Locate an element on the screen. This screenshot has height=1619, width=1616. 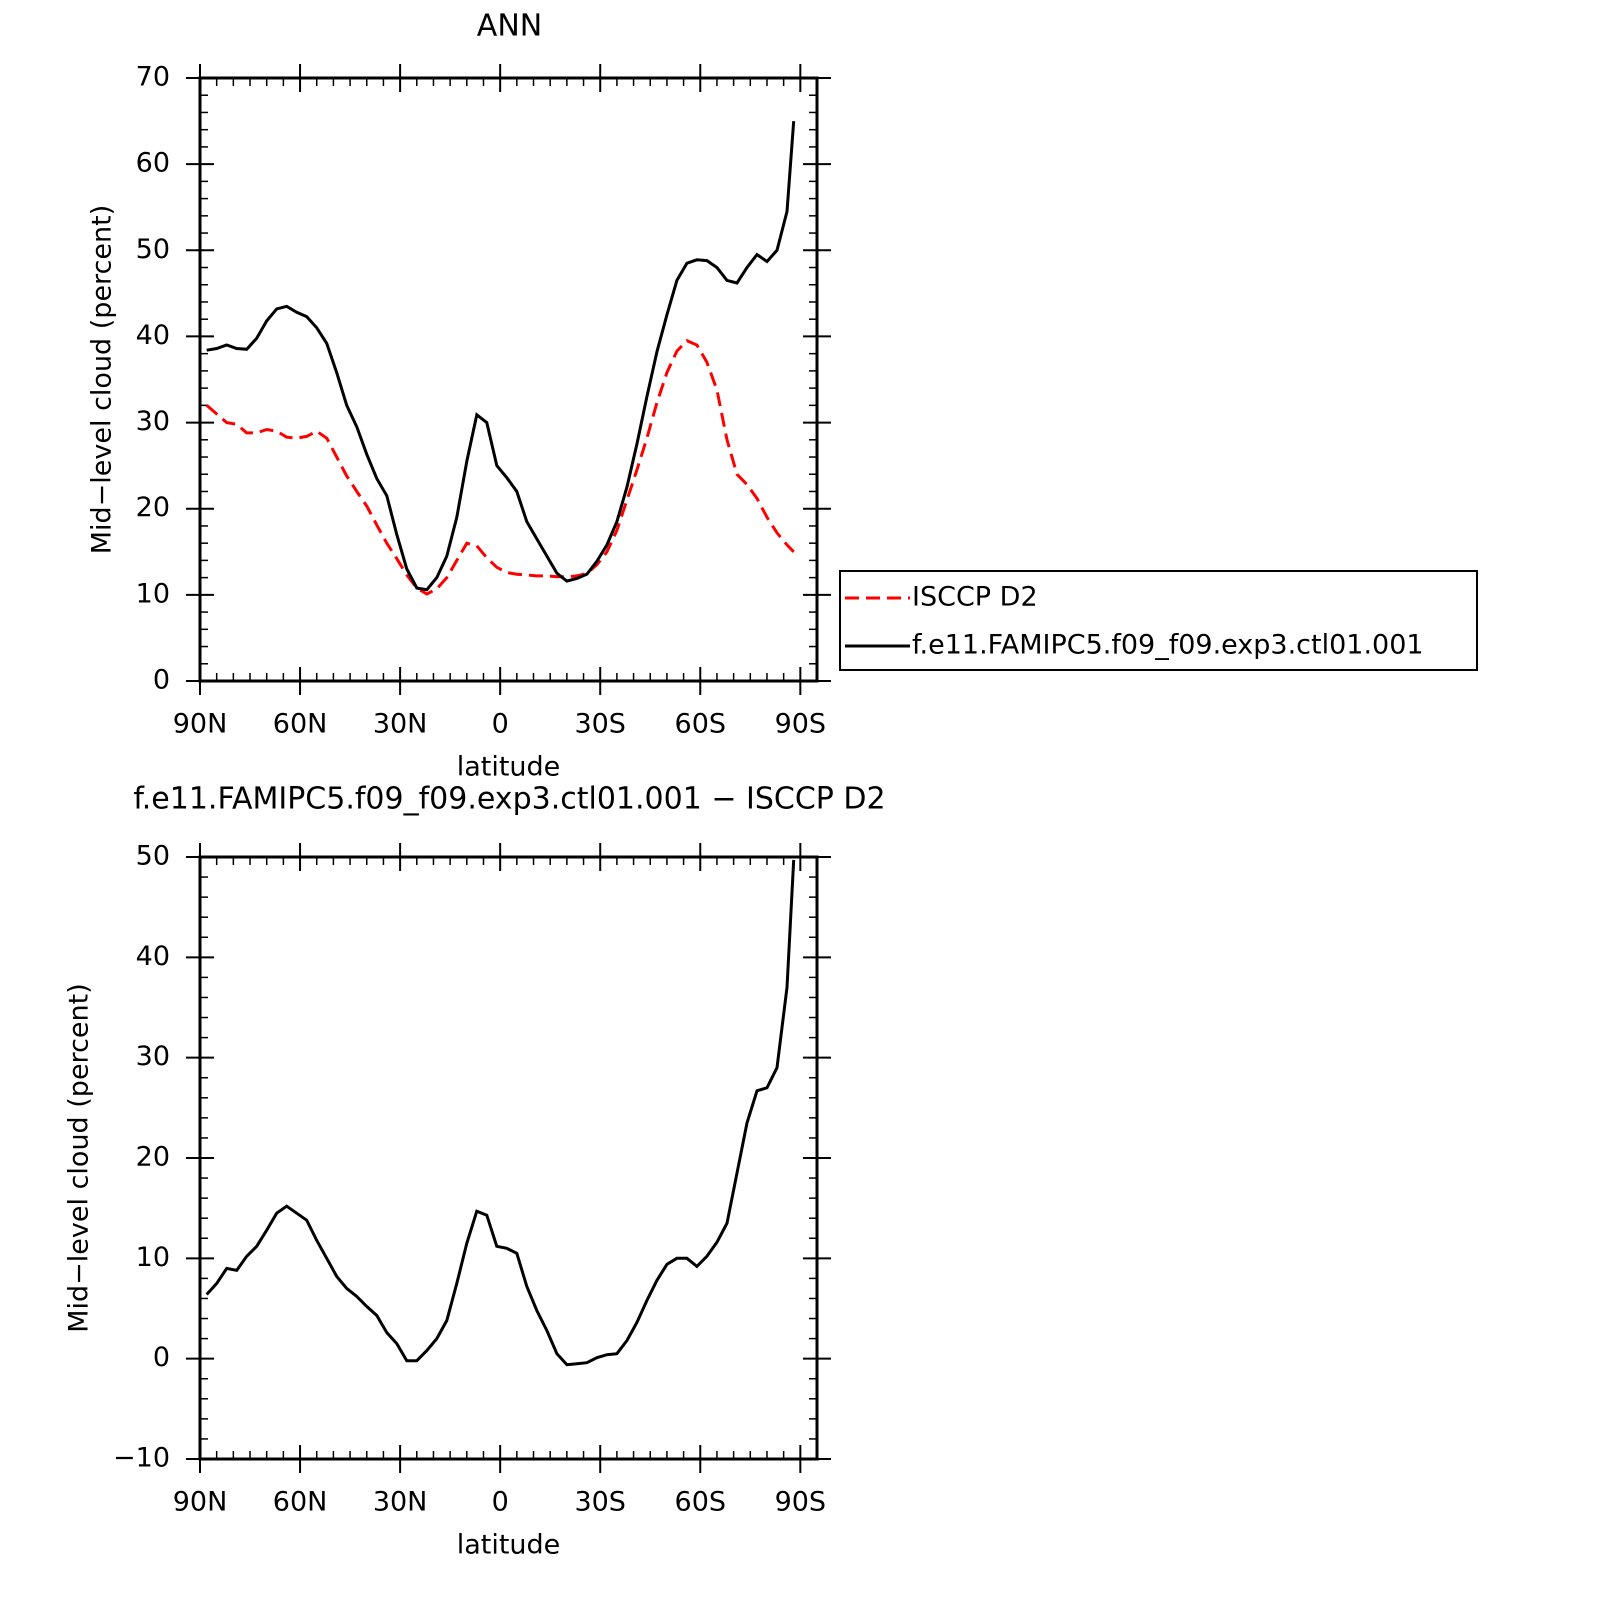
legend-box is located at coordinates (1158, 620).